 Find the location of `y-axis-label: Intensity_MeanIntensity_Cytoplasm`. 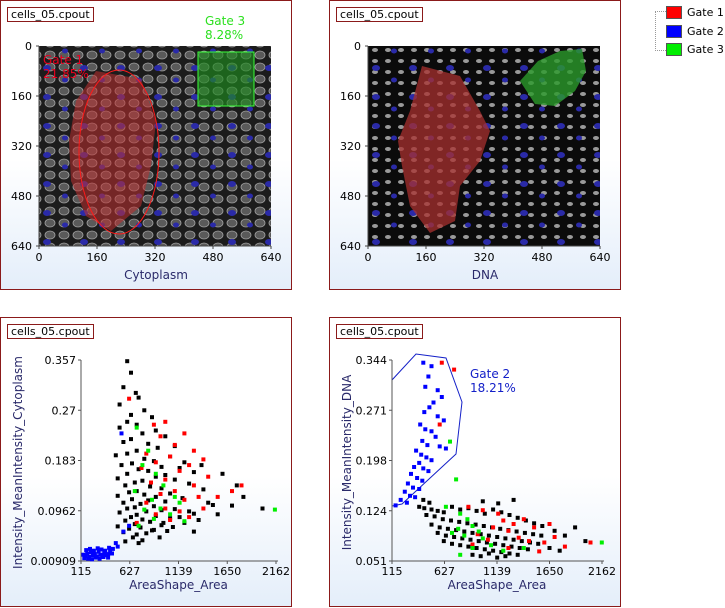

y-axis-label: Intensity_MeanIntensity_Cytoplasm is located at coordinates (18, 462).